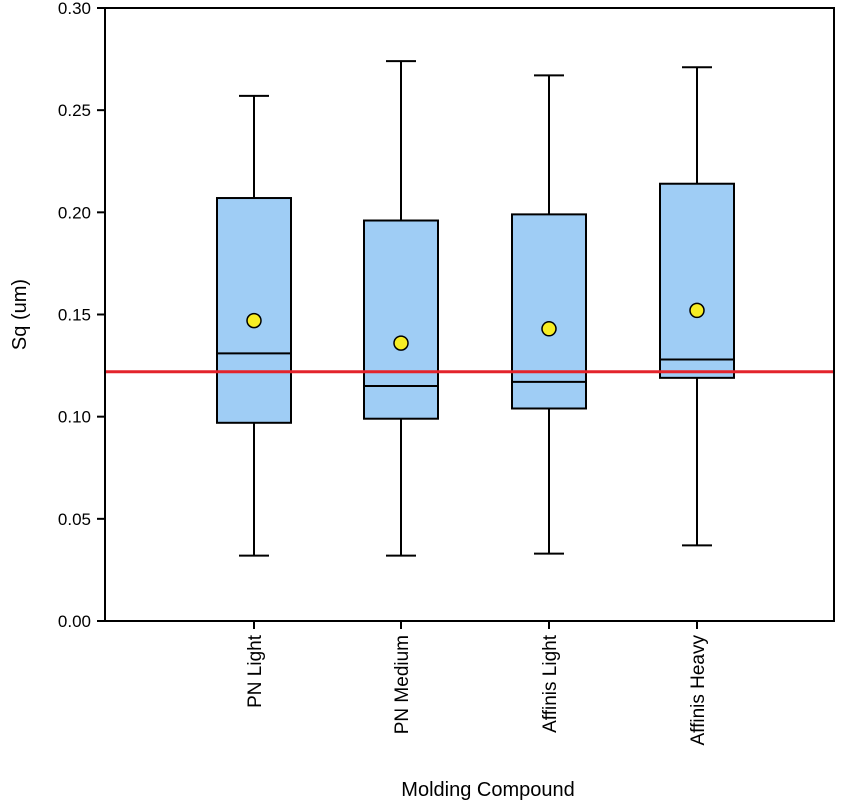 The width and height of the screenshot is (850, 805). I want to click on y-tick-label: 0.05, so click(74, 519).